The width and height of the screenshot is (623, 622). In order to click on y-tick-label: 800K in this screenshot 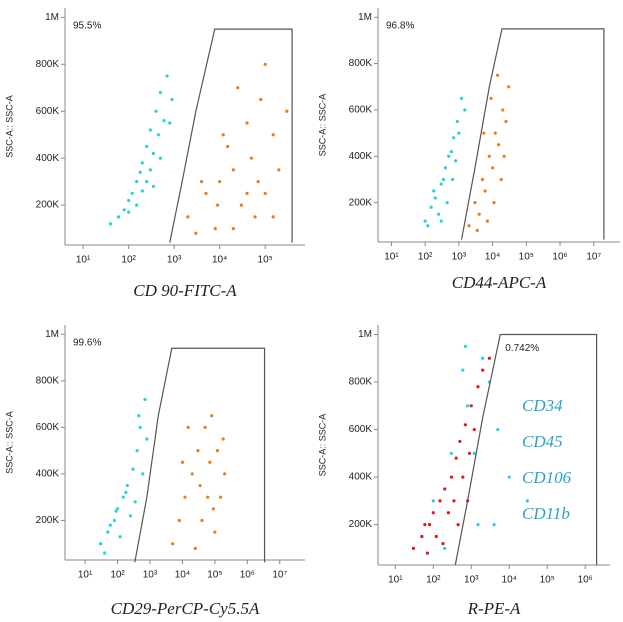, I will do `click(361, 63)`.